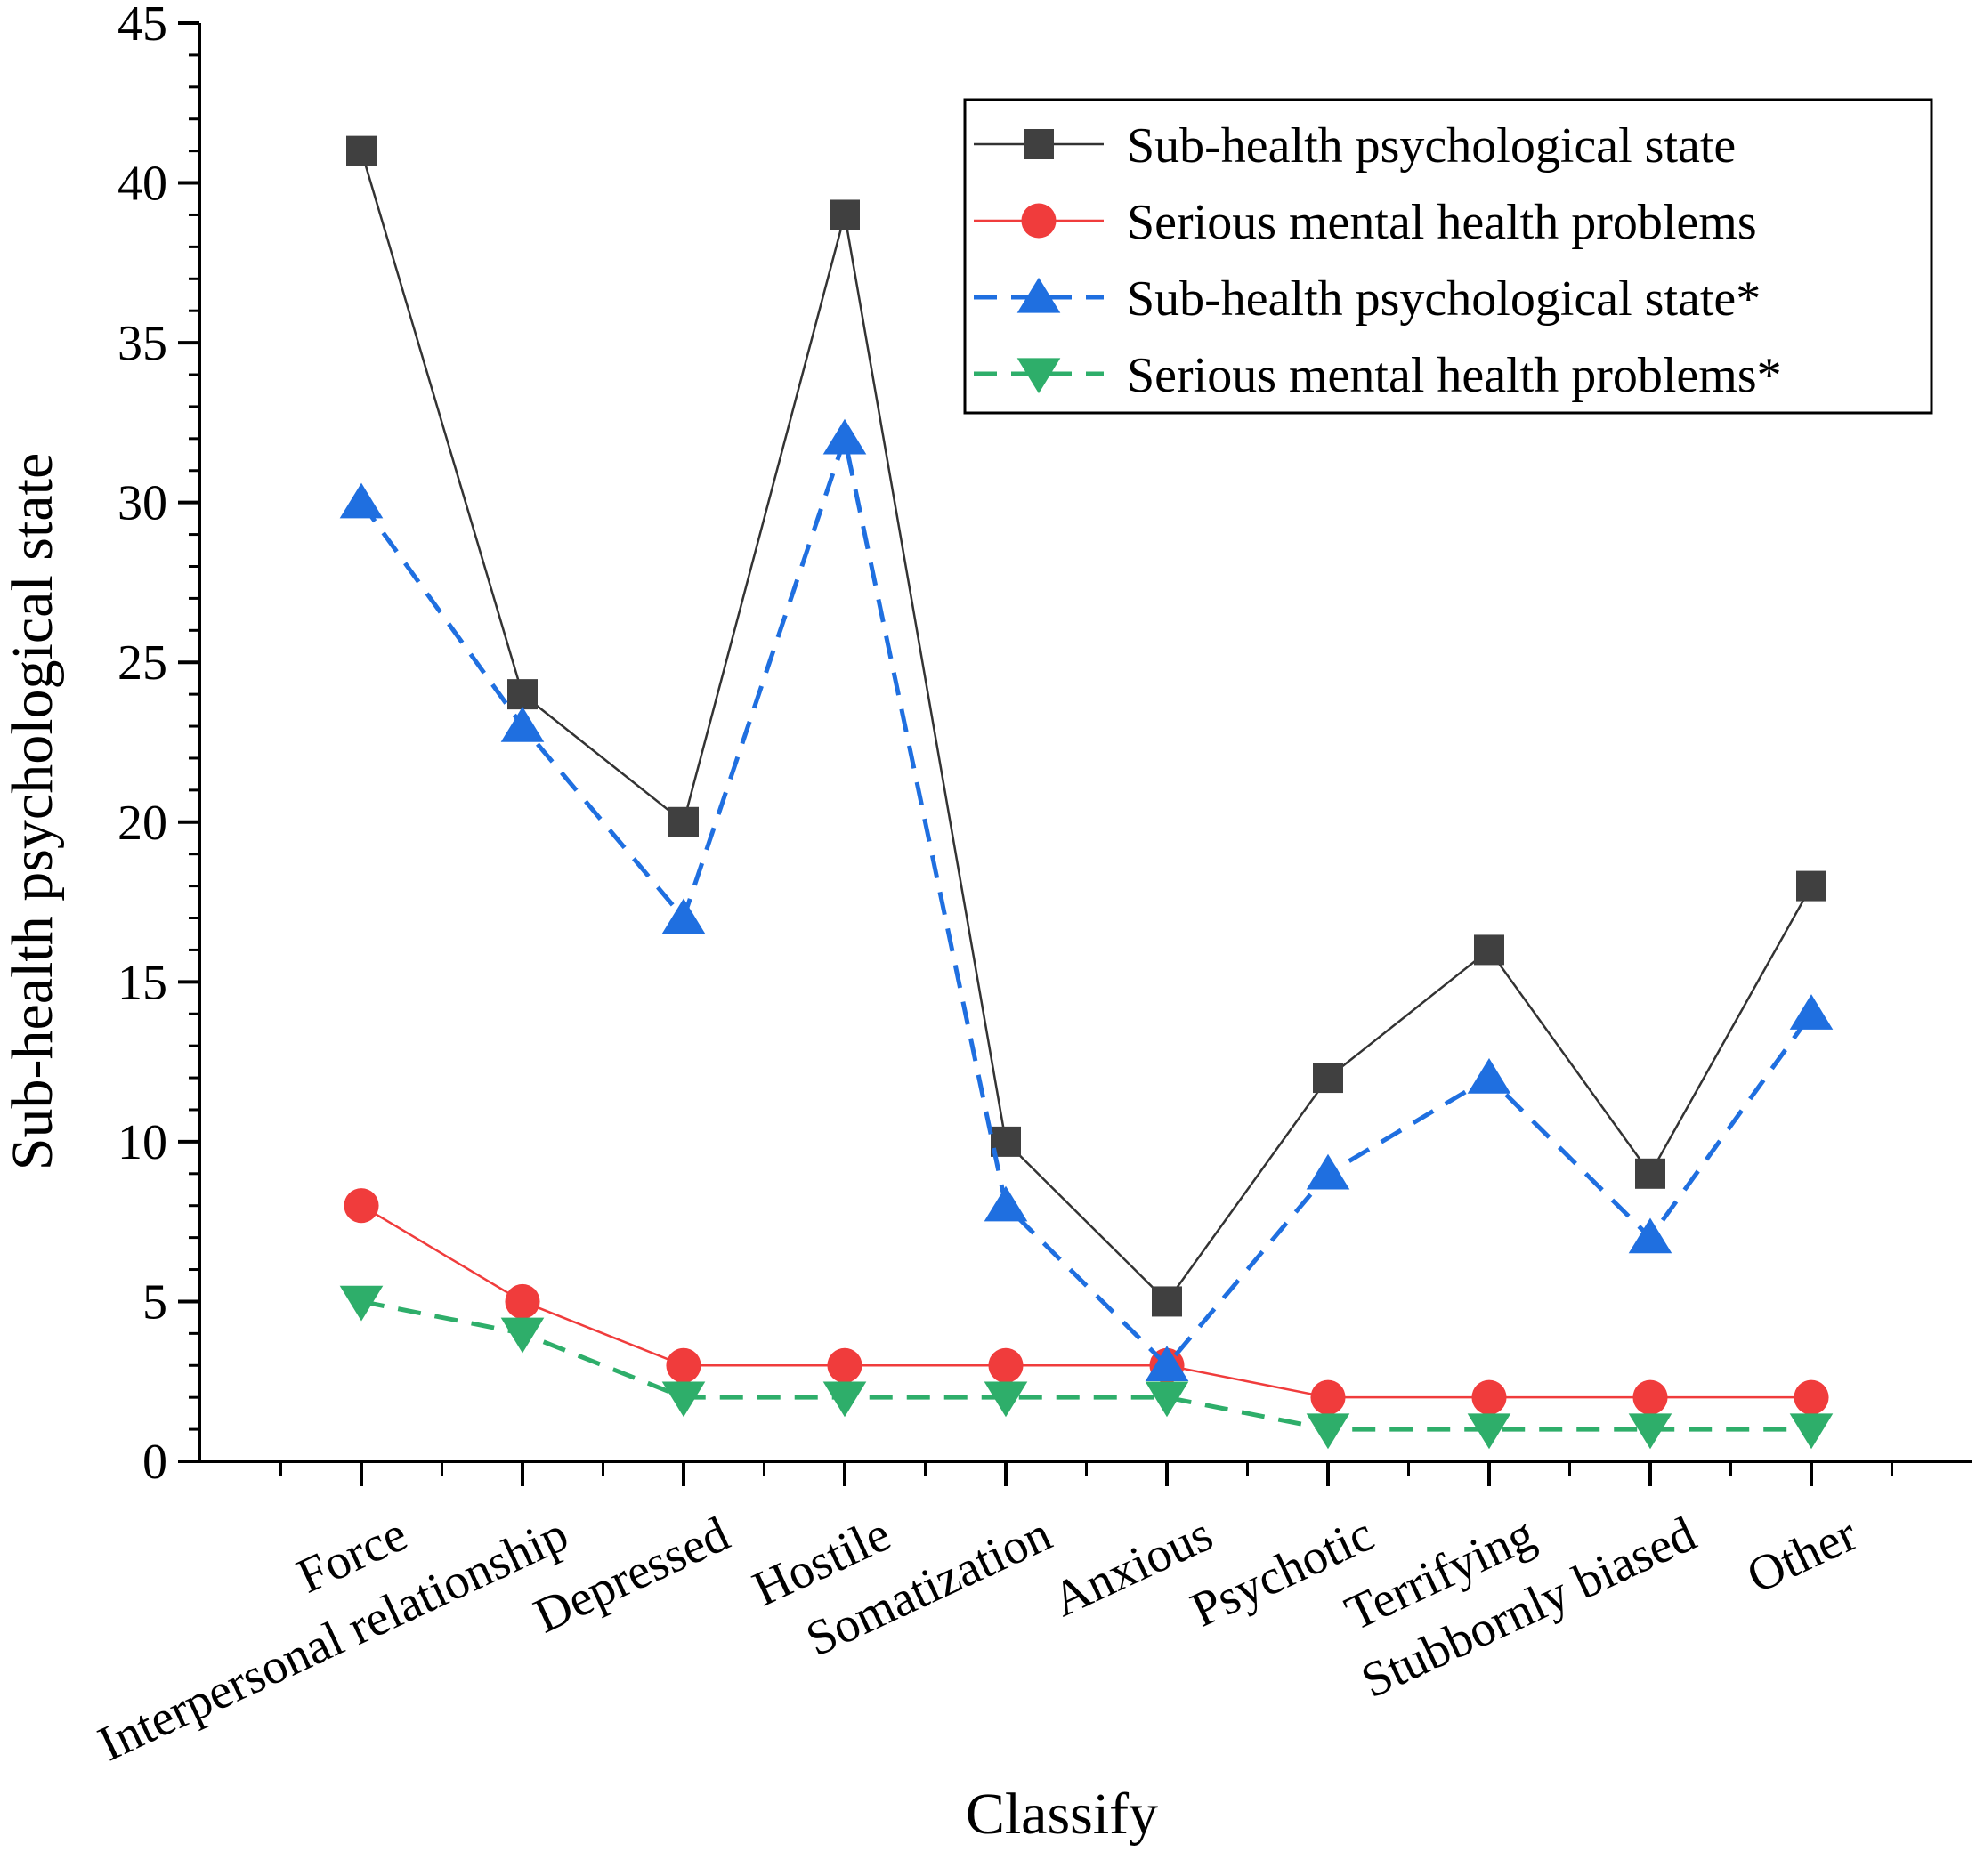  I want to click on legend-item-sub-health-psychological-state-star: Sub-health psychological state*, so click(1368, 299).